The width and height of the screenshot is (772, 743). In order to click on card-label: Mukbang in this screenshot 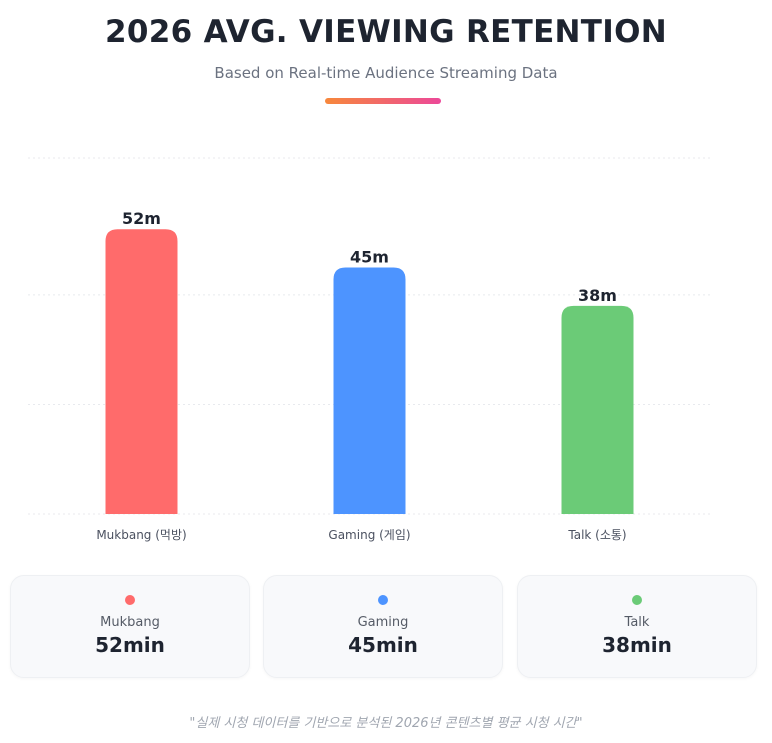, I will do `click(130, 622)`.